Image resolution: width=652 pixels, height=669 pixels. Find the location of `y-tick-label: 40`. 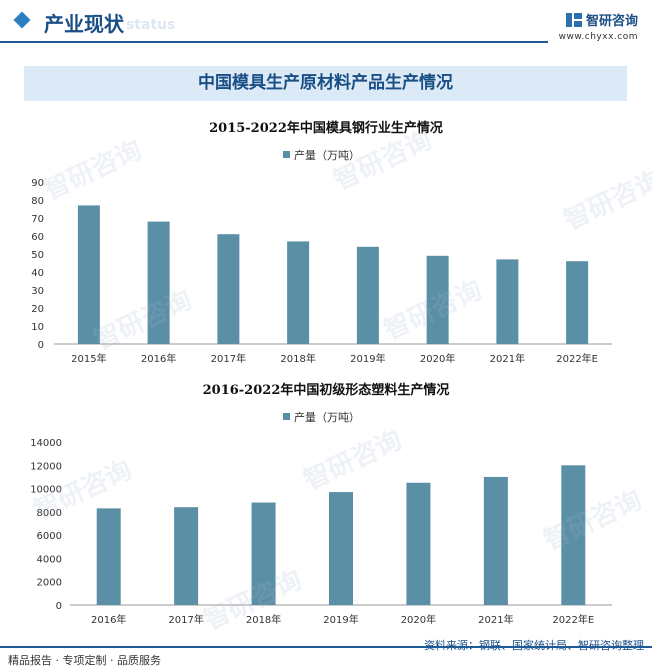

y-tick-label: 40 is located at coordinates (37, 273).